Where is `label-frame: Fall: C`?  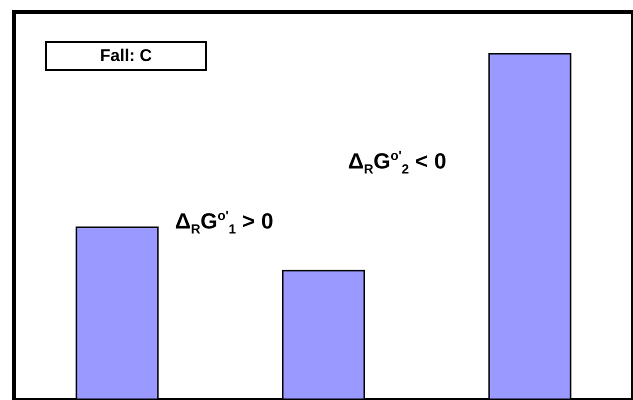
label-frame: Fall: C is located at coordinates (126, 56).